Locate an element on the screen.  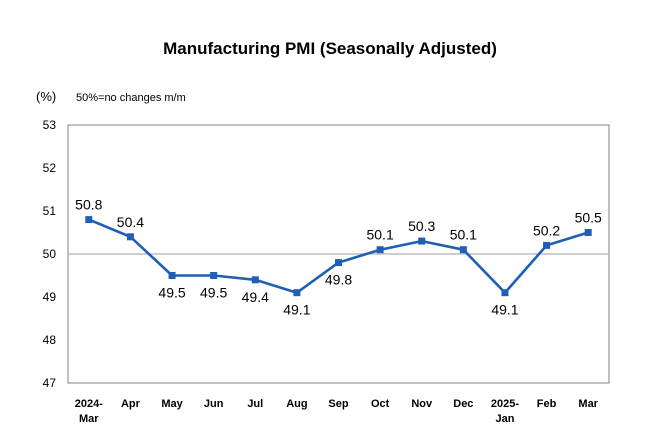
y-tick-label: 50 is located at coordinates (50, 254).